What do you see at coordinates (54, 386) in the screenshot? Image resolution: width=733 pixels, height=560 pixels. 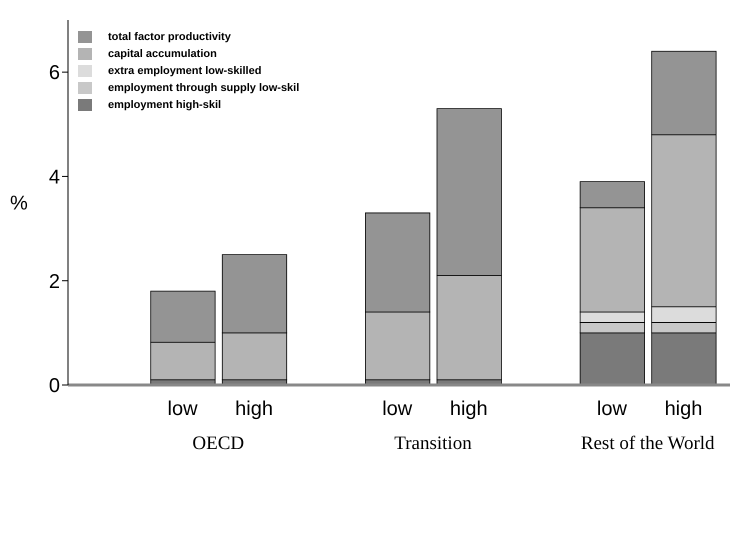 I see `y-tick-label: 0` at bounding box center [54, 386].